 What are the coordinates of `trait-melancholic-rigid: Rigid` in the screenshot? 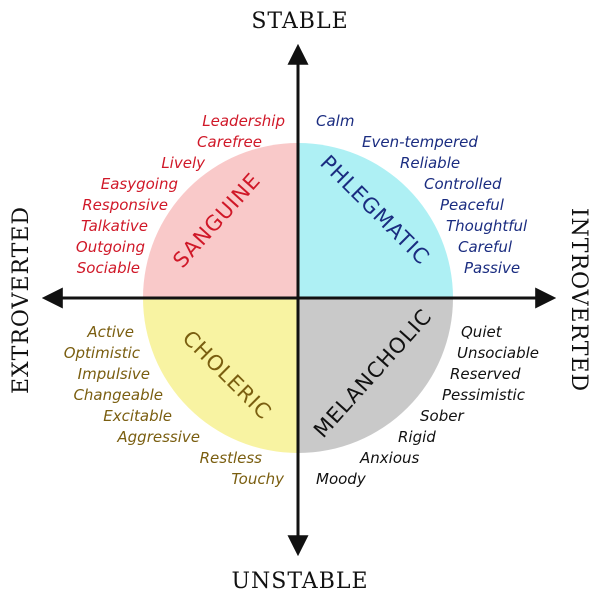 It's located at (417, 437).